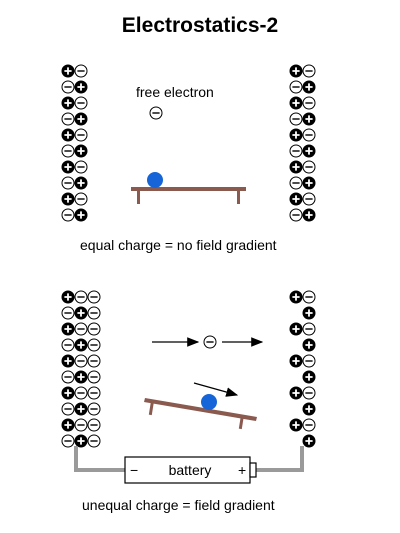 The image size is (400, 533). What do you see at coordinates (302, 369) in the screenshot?
I see `bottom-right-charge-plate` at bounding box center [302, 369].